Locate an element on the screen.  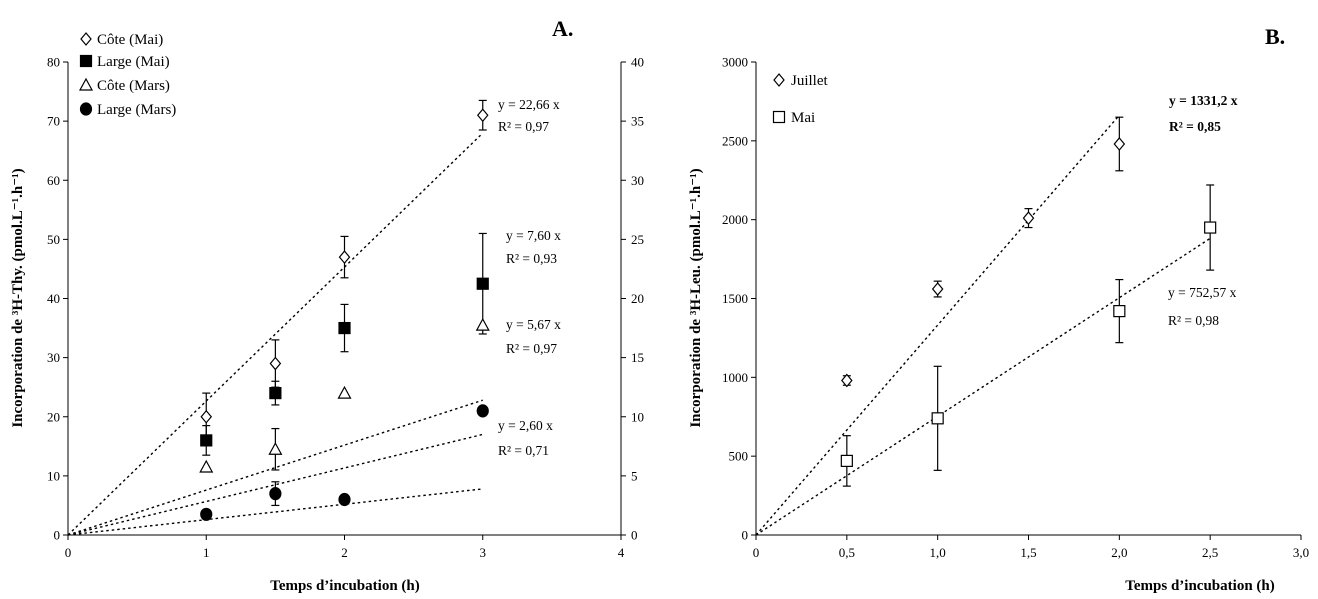
y-tick-label: 1500 is located at coordinates (735, 298).